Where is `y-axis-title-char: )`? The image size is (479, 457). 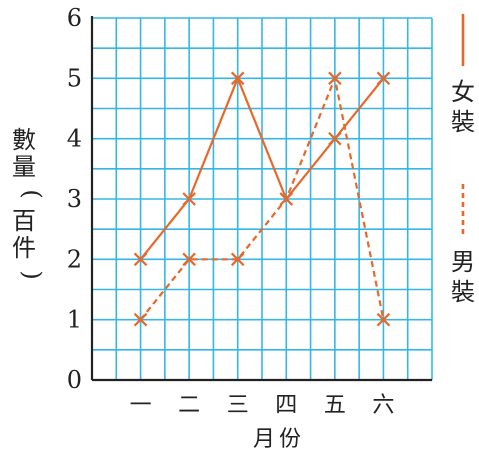 y-axis-title-char: ) is located at coordinates (32, 274).